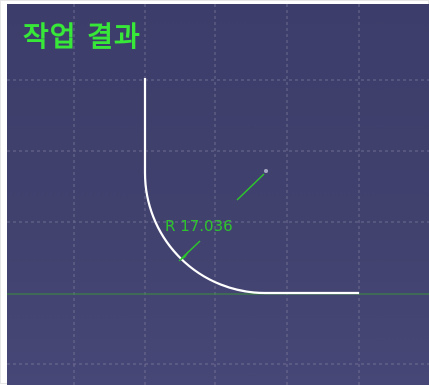  Describe the element at coordinates (266, 171) in the screenshot. I see `center-point-icon` at that location.